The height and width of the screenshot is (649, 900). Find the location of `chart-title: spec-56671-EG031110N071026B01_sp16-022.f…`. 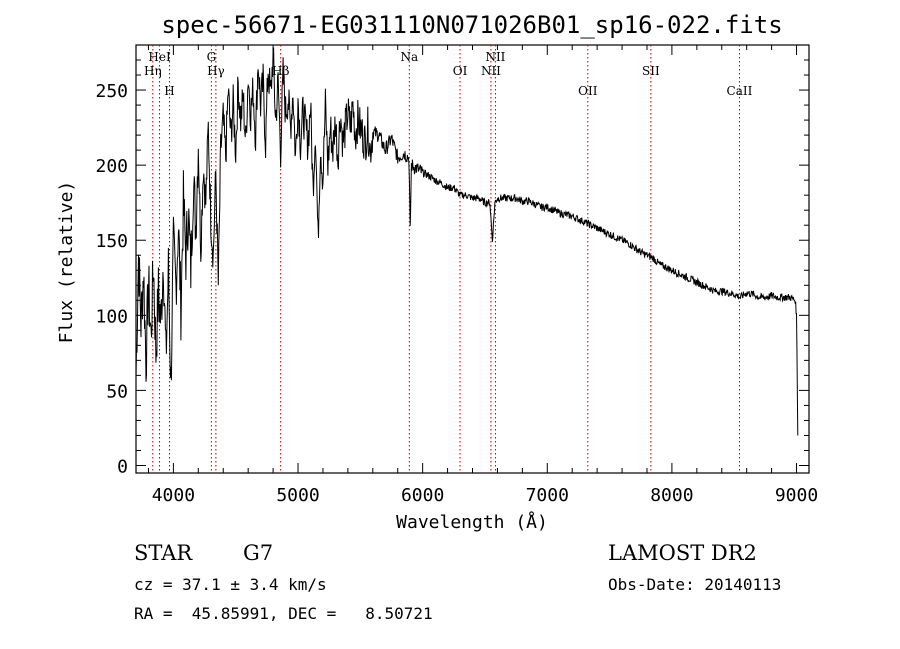

chart-title: spec-56671-EG031110N071026B01_sp16-022.f… is located at coordinates (471, 25).